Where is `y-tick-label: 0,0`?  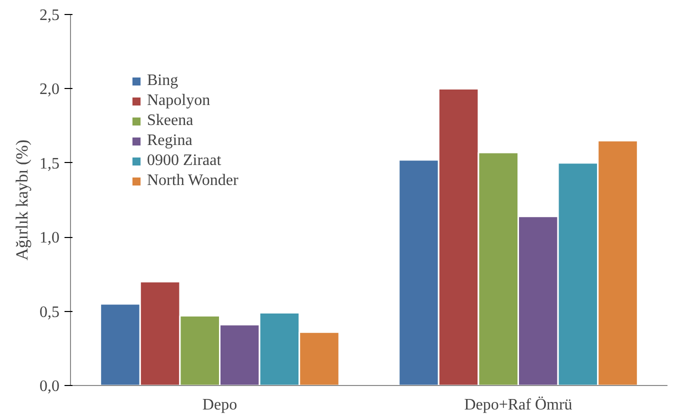
y-tick-label: 0,0 is located at coordinates (50, 386).